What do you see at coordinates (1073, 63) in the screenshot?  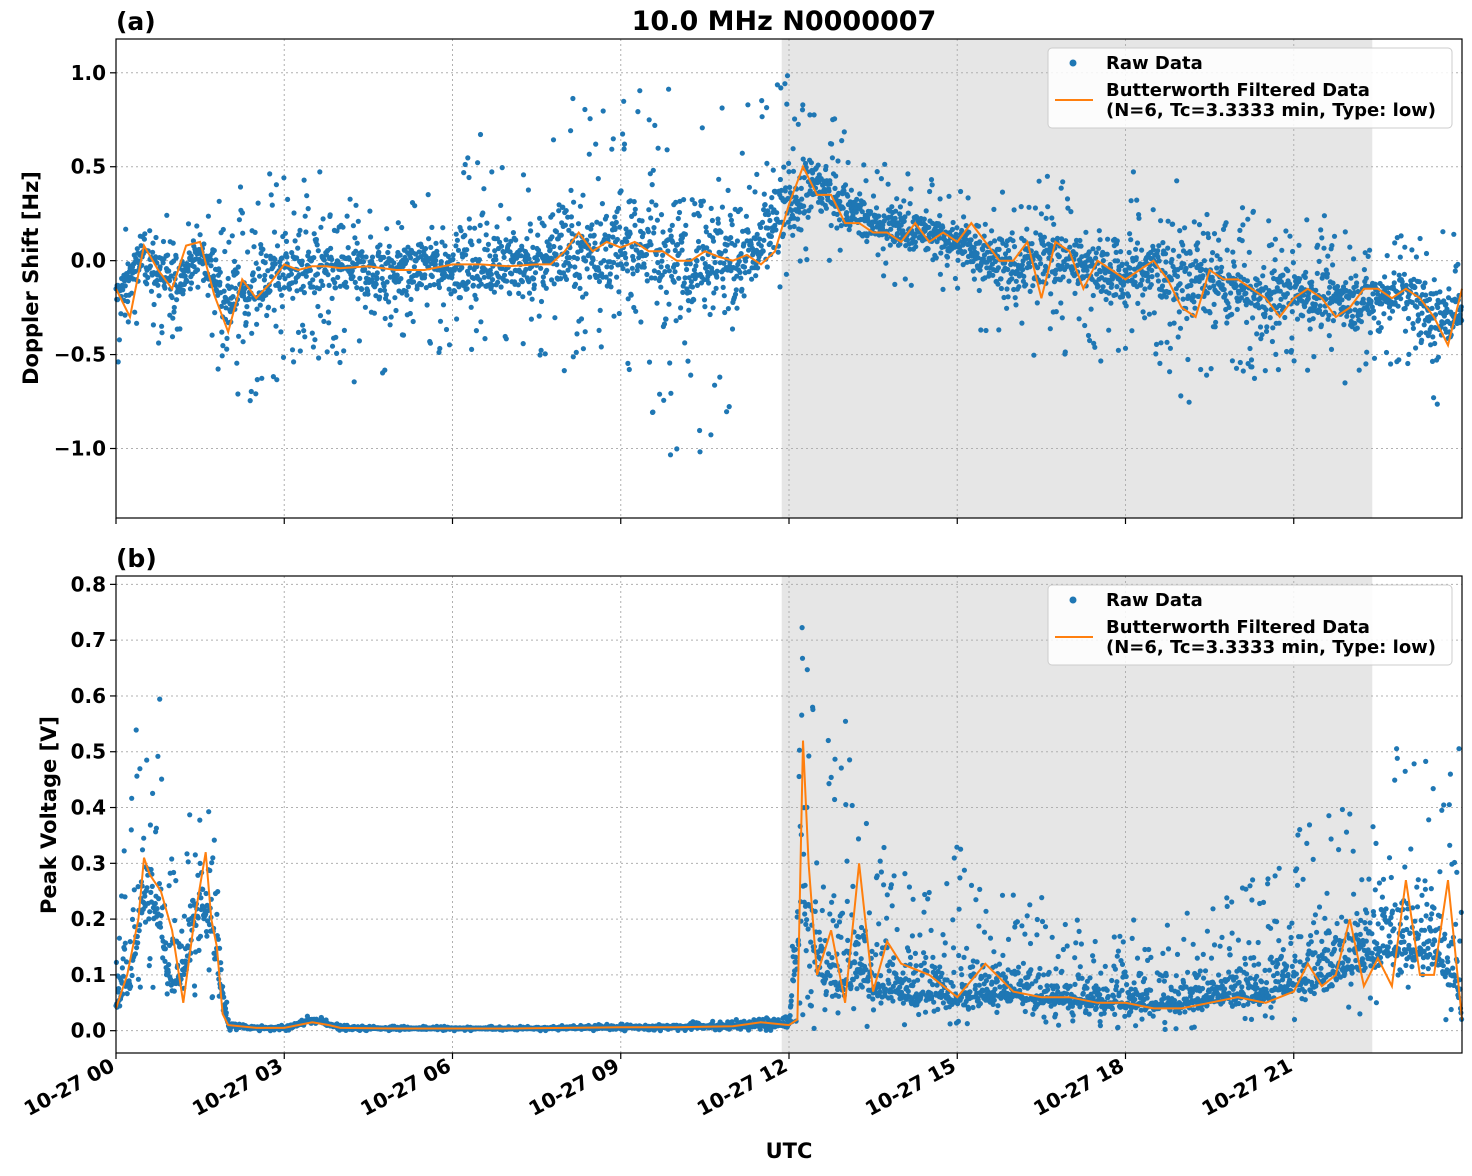 I see `panel-a-legend-raw-marker` at bounding box center [1073, 63].